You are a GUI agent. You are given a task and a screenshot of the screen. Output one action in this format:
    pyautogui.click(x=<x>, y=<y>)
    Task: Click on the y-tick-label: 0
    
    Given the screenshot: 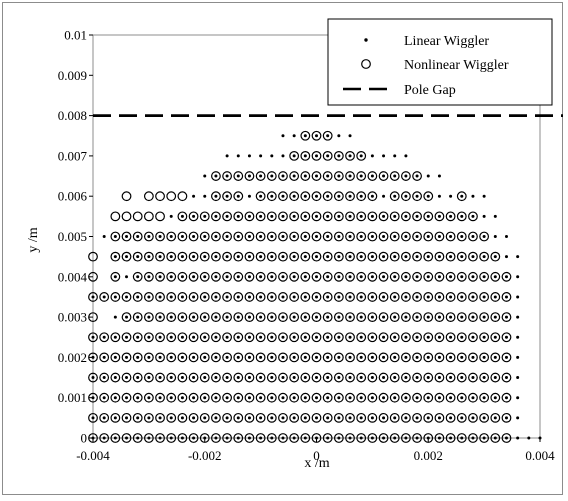 What is the action you would take?
    pyautogui.click(x=84, y=438)
    